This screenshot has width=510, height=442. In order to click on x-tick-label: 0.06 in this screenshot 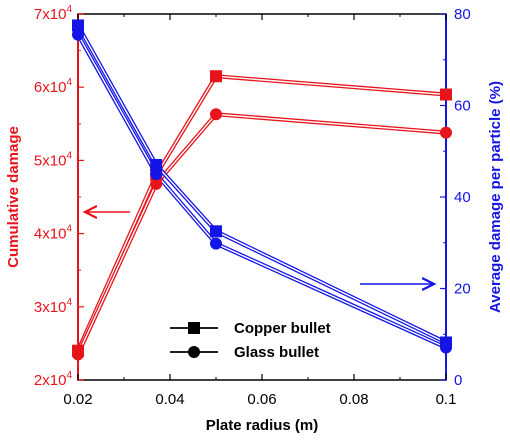, I will do `click(261, 399)`.